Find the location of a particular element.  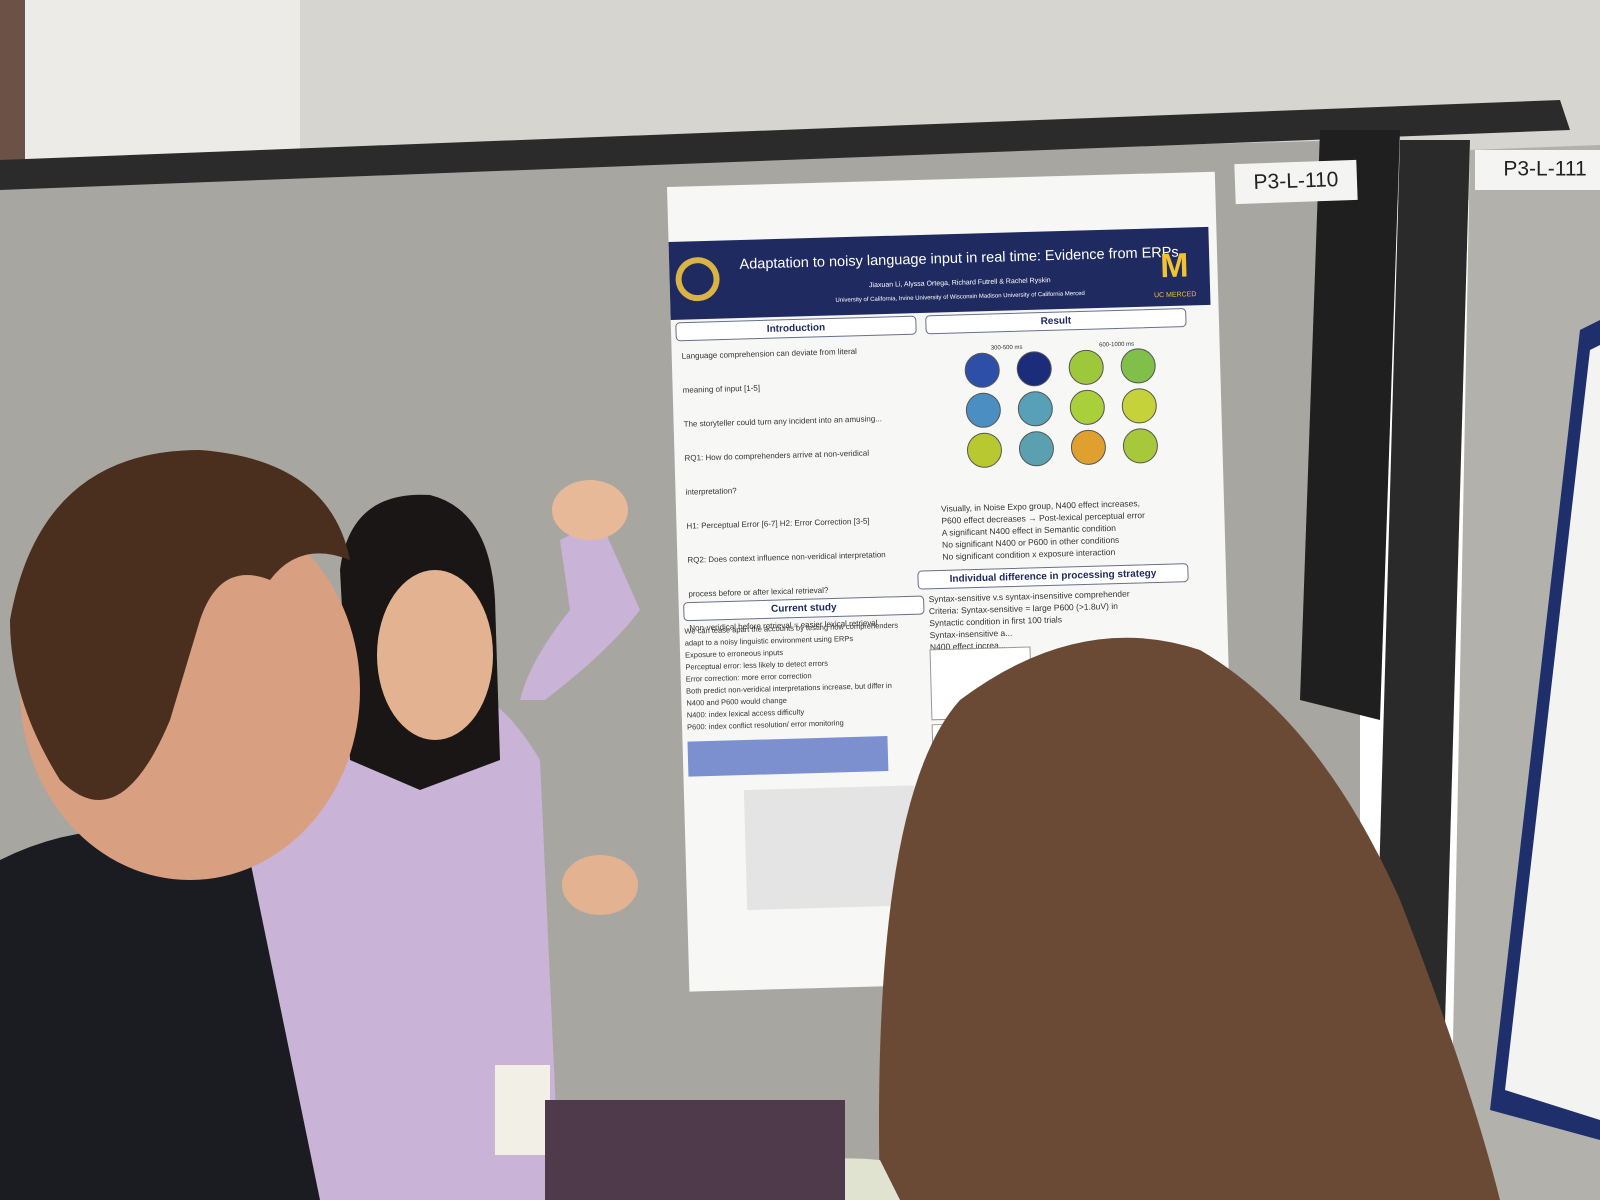

participants-box is located at coordinates (788, 756).